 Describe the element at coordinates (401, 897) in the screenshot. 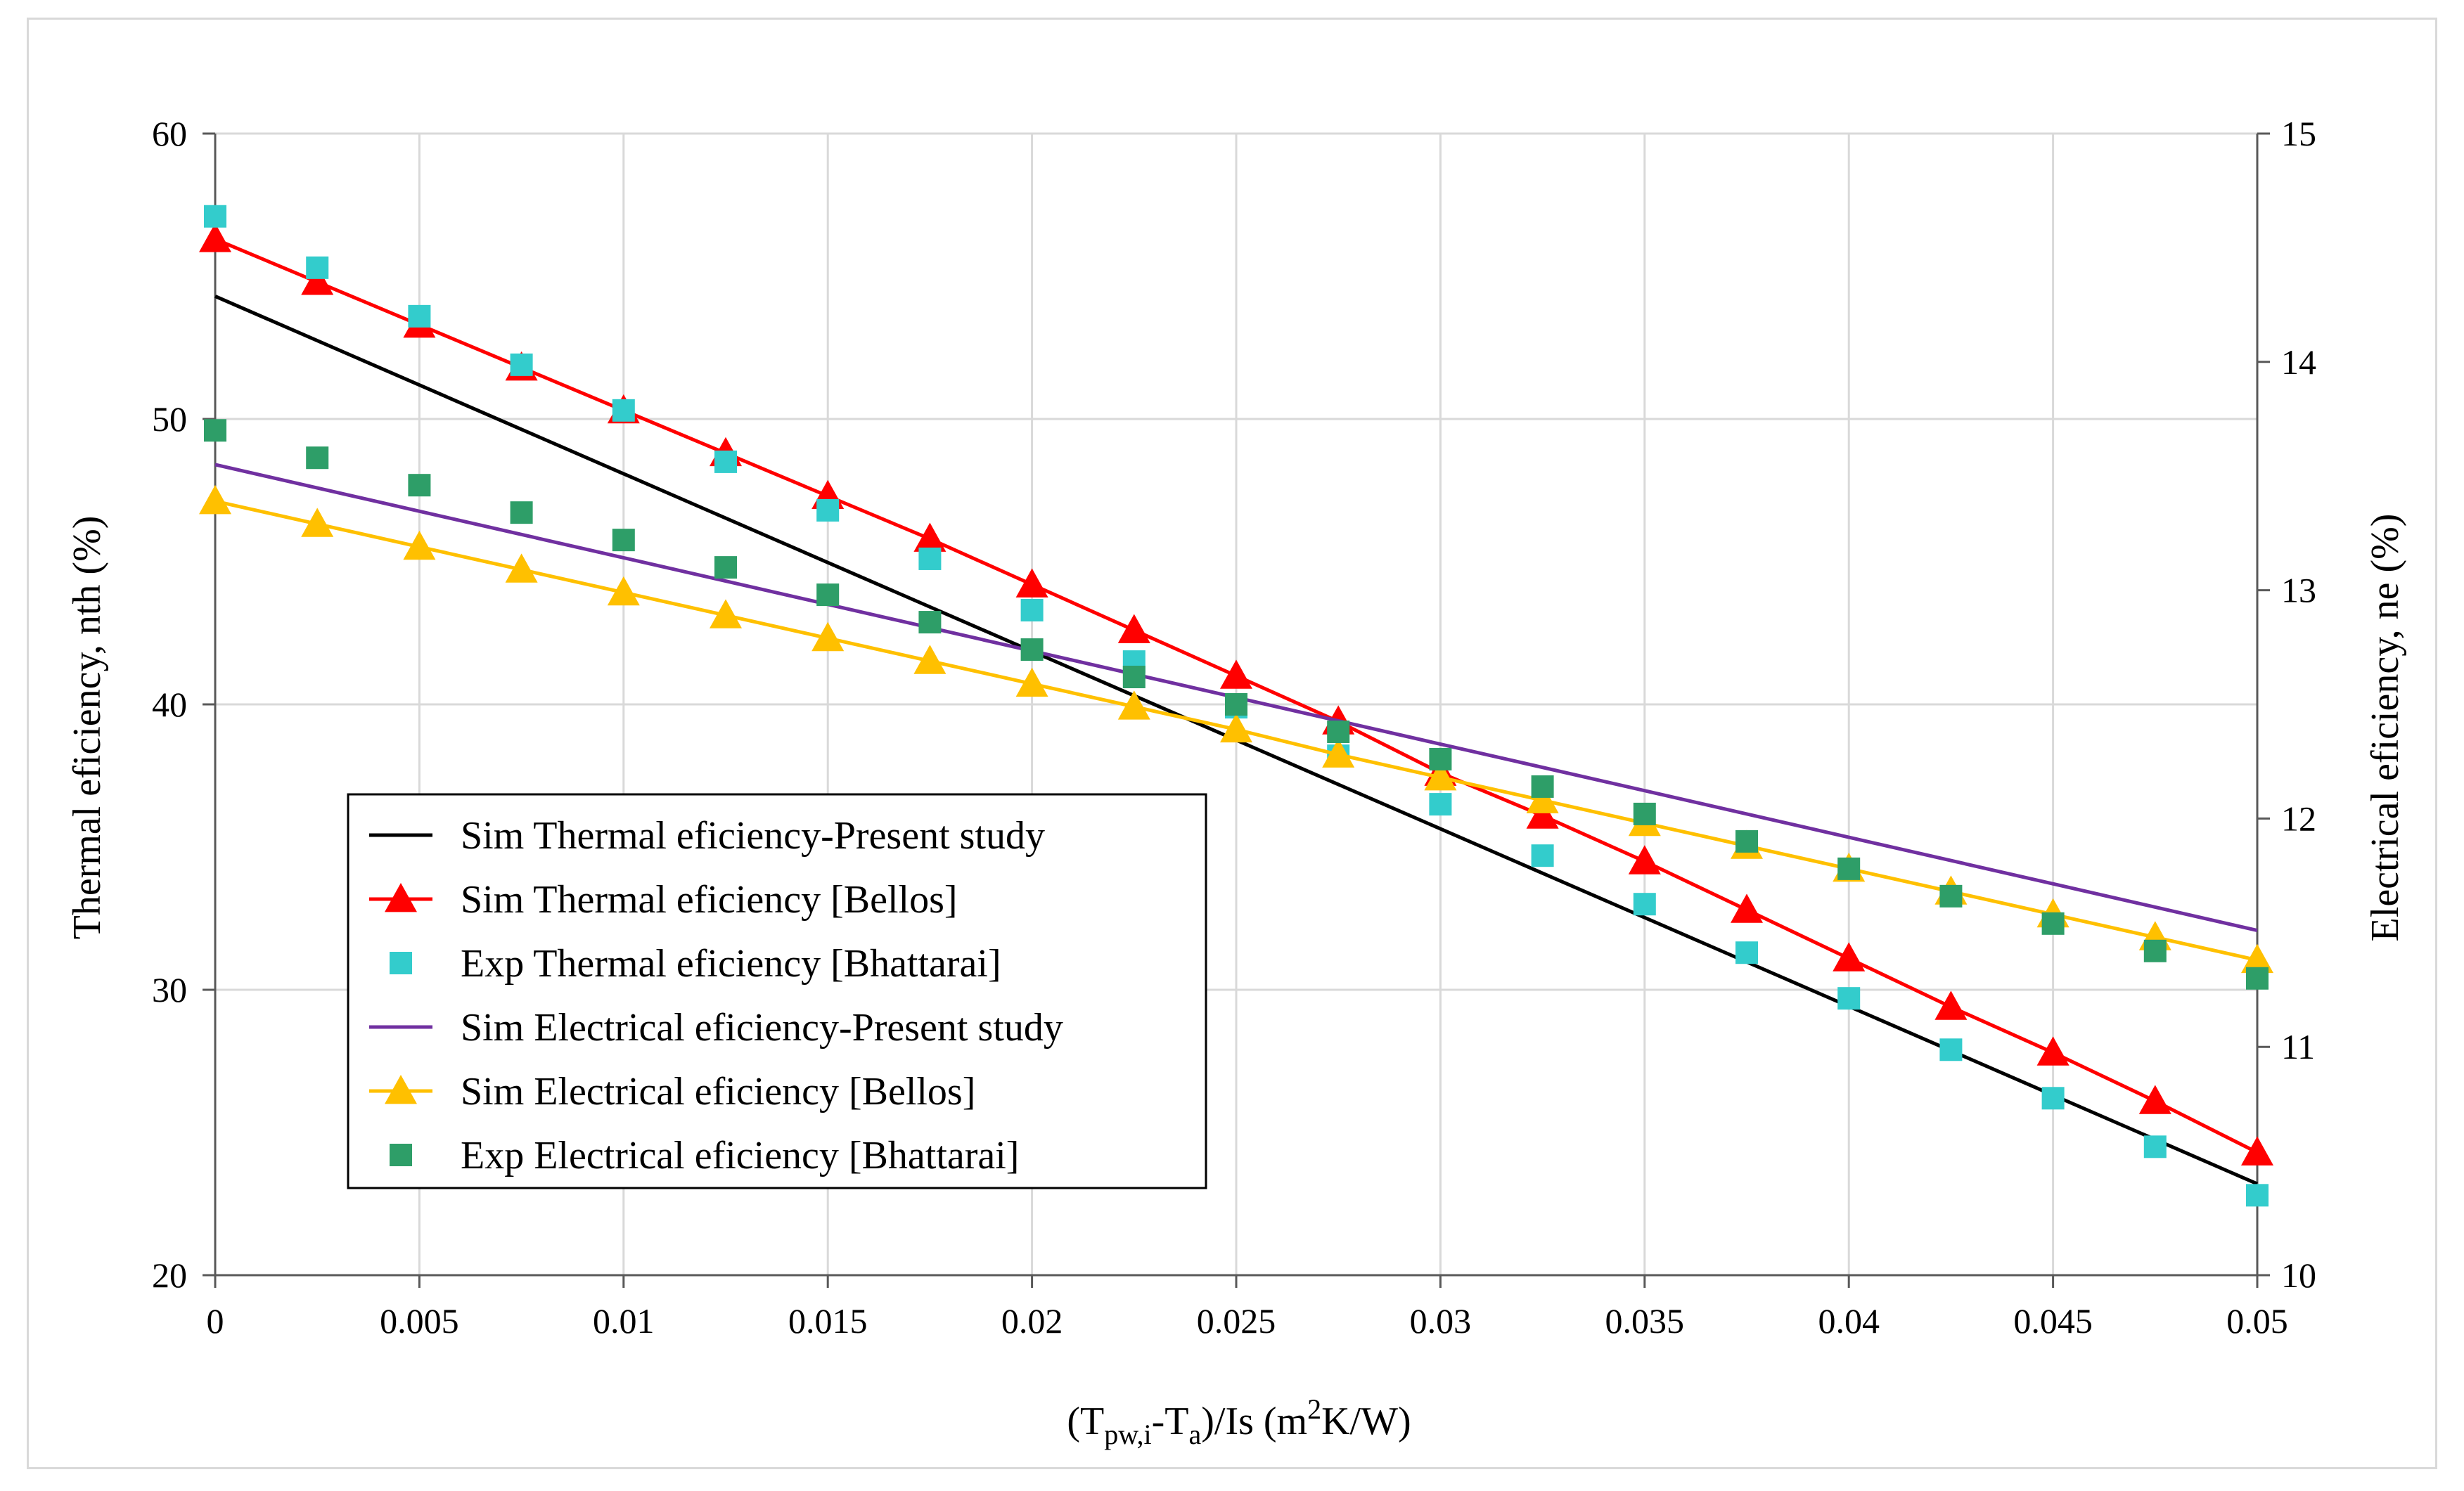

I see `legend-swatch-triangle` at that location.